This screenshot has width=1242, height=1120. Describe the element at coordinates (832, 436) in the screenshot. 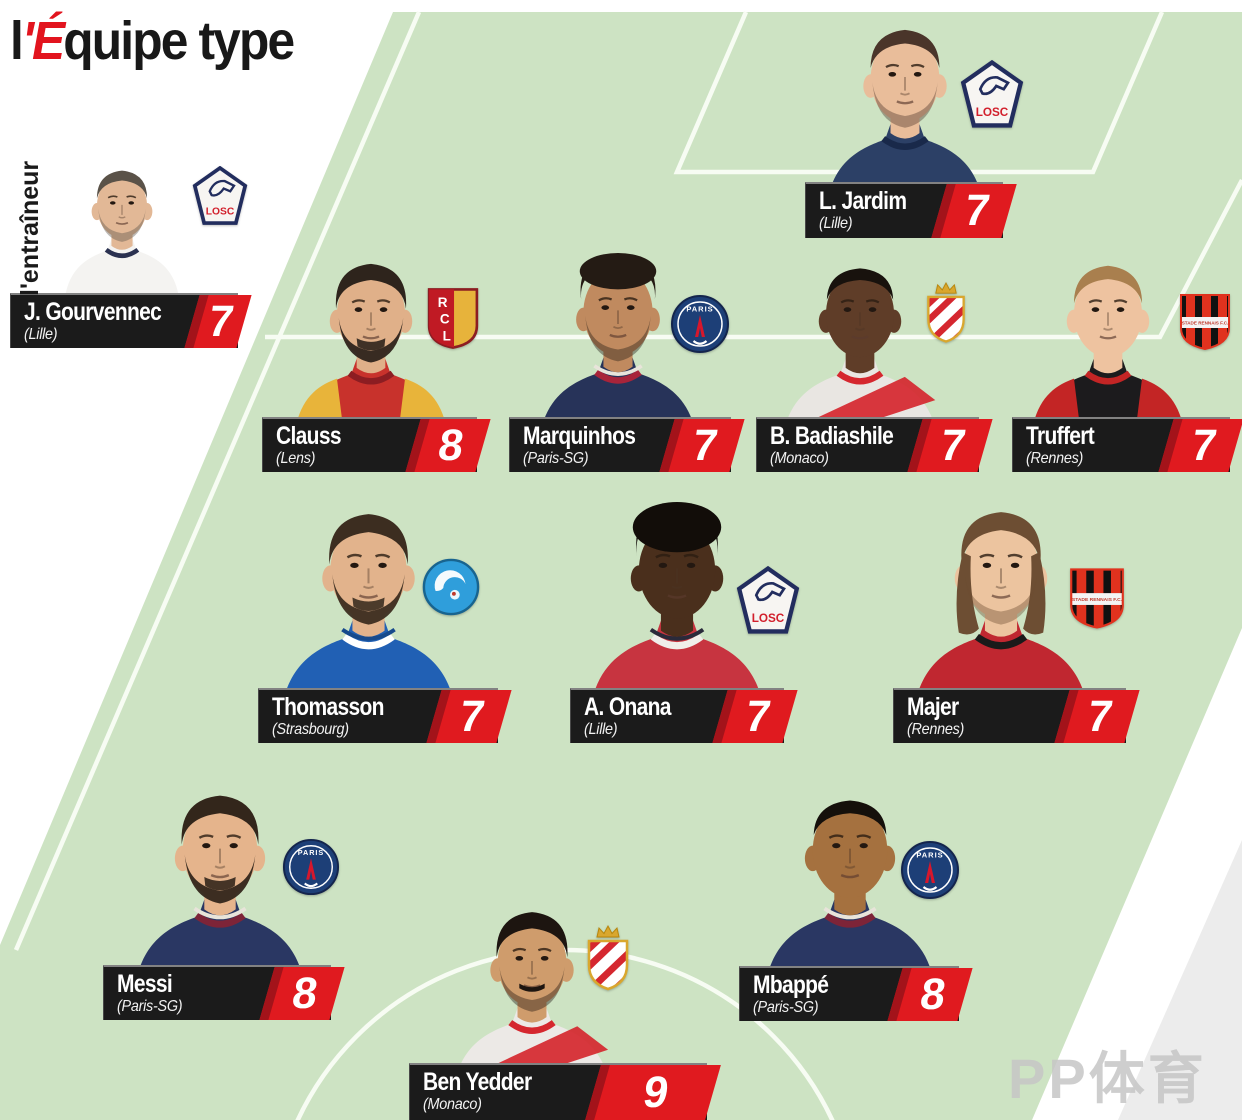

I see `player-name: B. Badiashile` at that location.